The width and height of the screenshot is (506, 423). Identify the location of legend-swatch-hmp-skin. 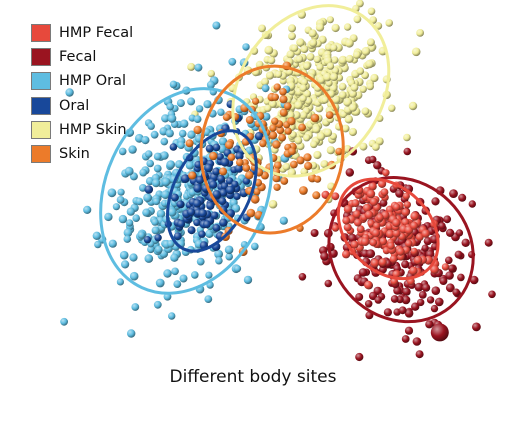
(41, 129).